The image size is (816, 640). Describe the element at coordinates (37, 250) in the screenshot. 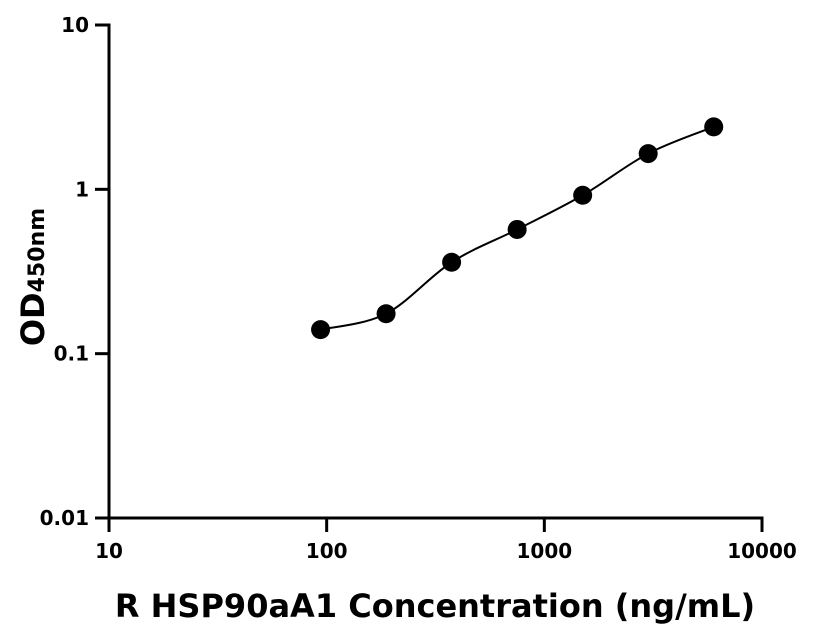

I see `y-axis-title-subscript: 450nm` at that location.